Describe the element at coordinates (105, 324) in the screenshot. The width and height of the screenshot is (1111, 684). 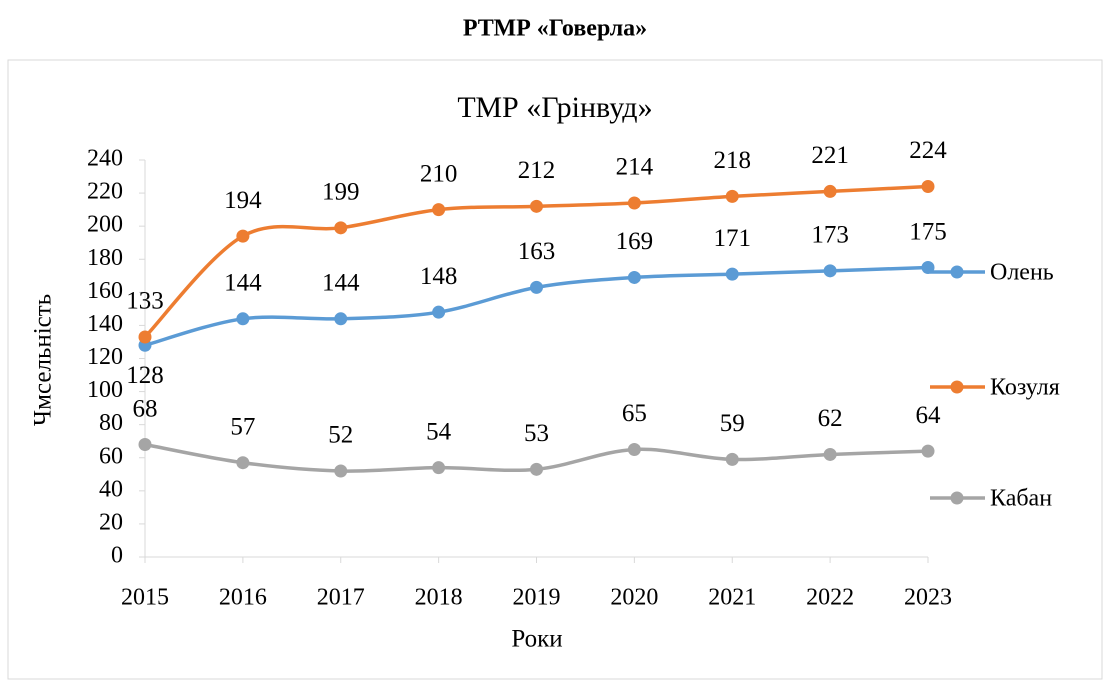
I see `y-tick-label: 140` at that location.